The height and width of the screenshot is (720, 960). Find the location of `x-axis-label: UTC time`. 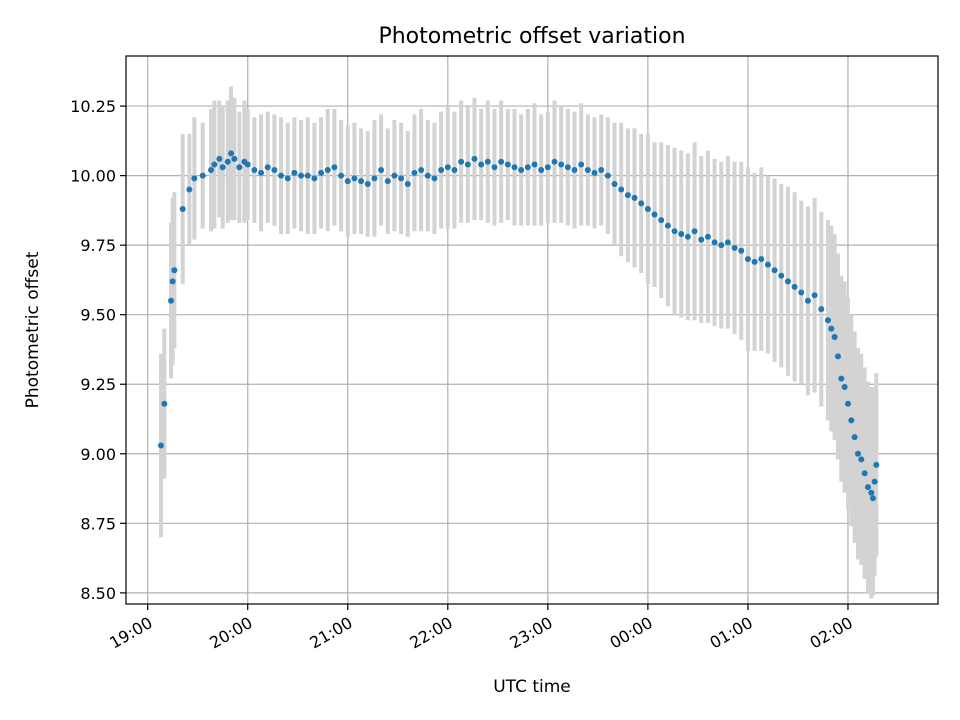

x-axis-label: UTC time is located at coordinates (532, 687).